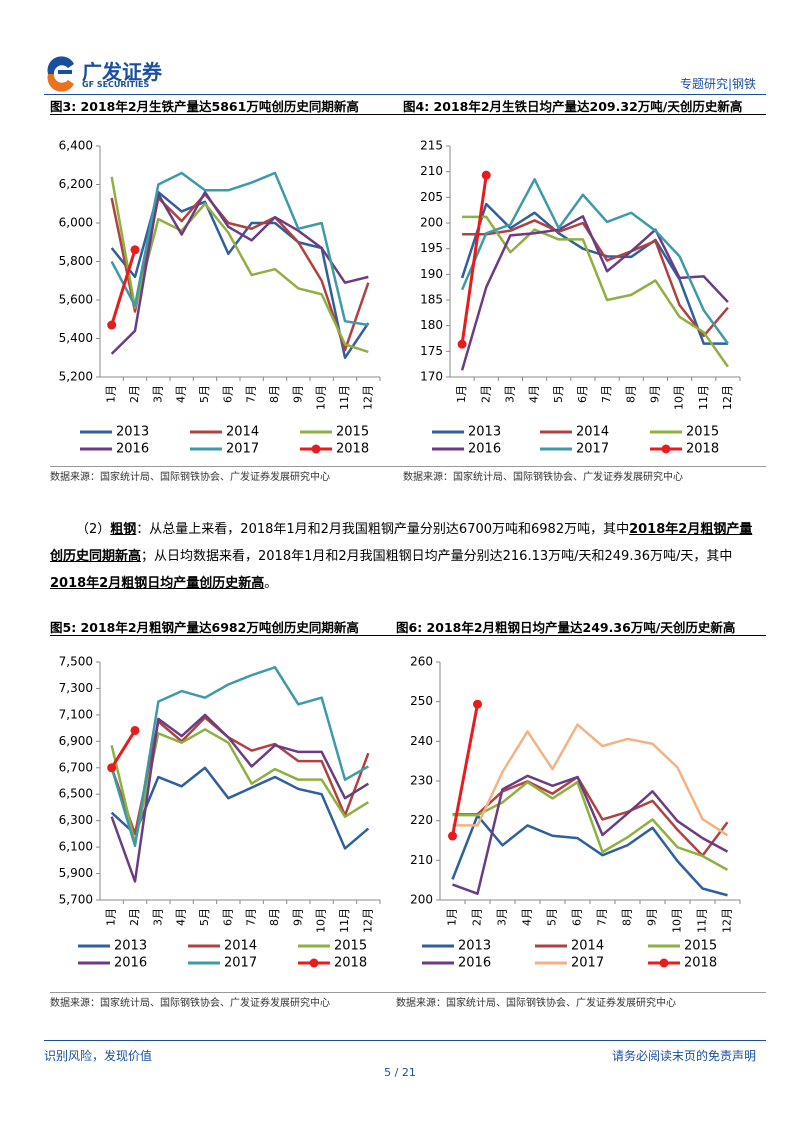 This screenshot has height=1132, width=800. Describe the element at coordinates (431, 248) in the screenshot. I see `y-tick-label: 195` at that location.